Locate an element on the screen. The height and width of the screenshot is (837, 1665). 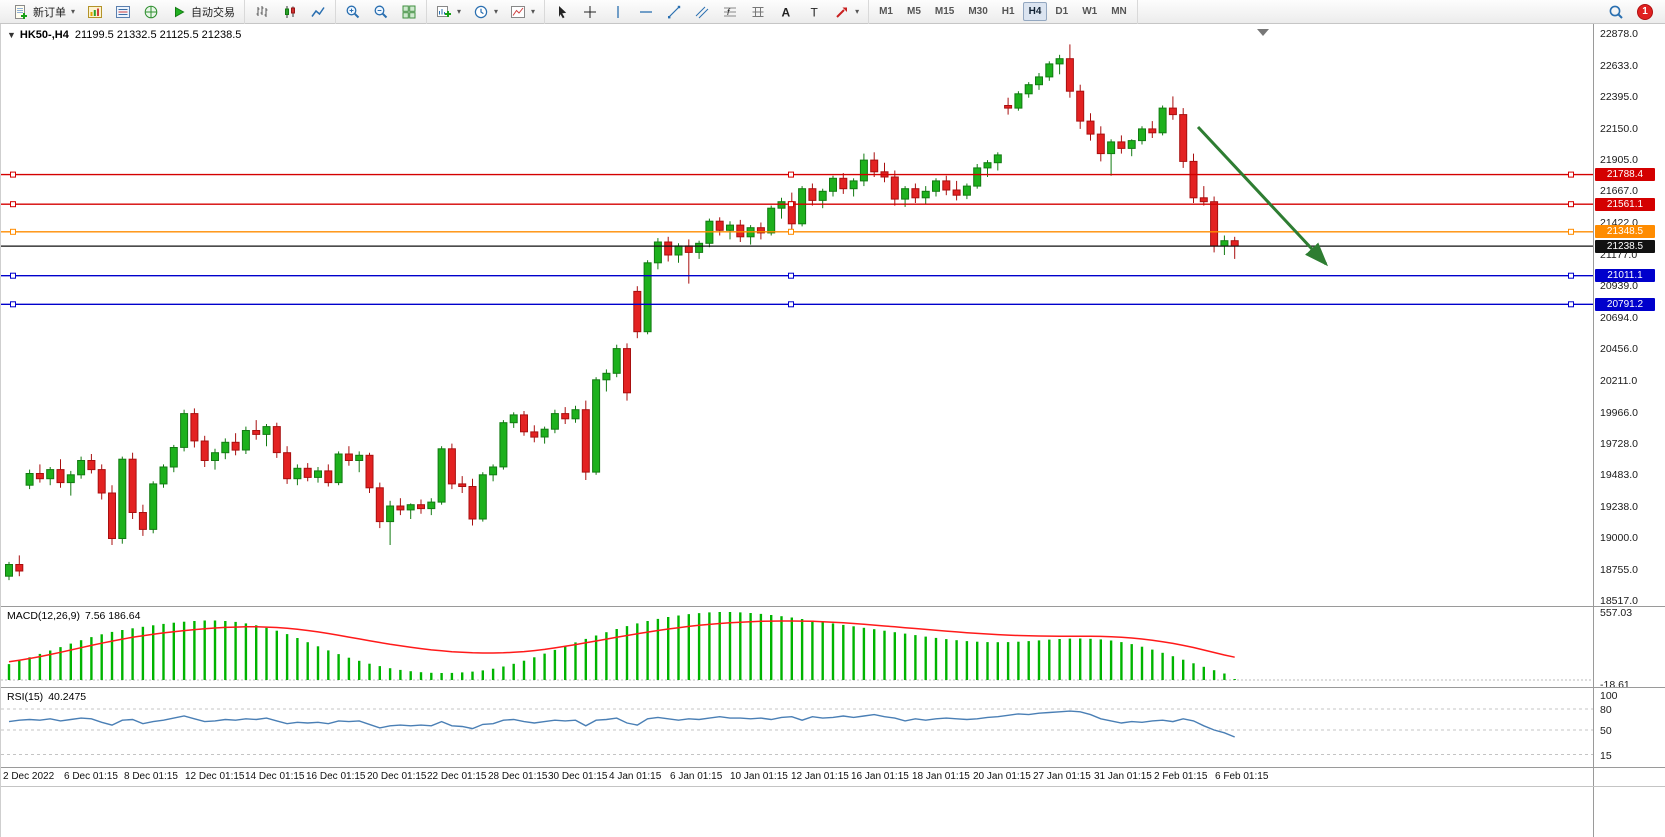
horizontal-line-button is located at coordinates (646, 12).